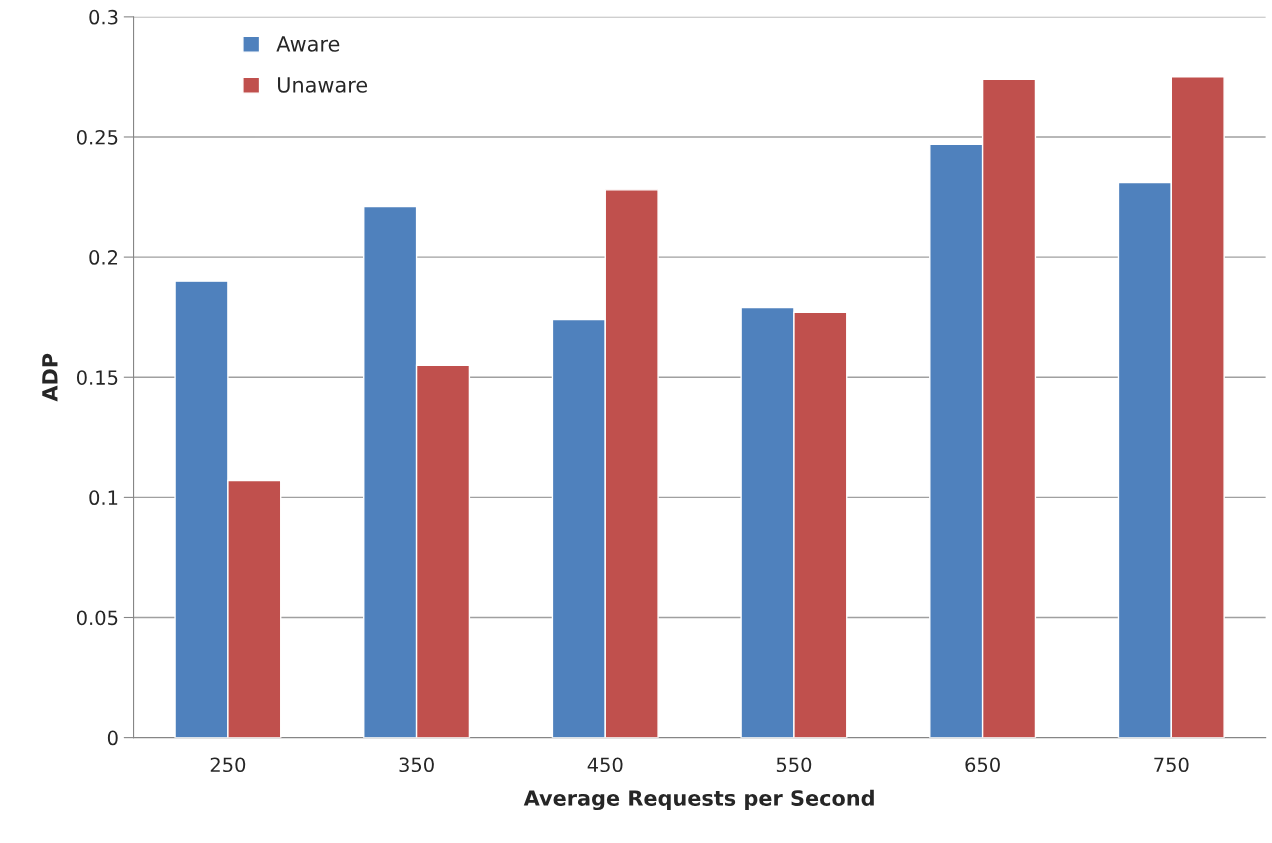 This screenshot has height=843, width=1272. What do you see at coordinates (103, 498) in the screenshot?
I see `y-tick-label: 0.1` at bounding box center [103, 498].